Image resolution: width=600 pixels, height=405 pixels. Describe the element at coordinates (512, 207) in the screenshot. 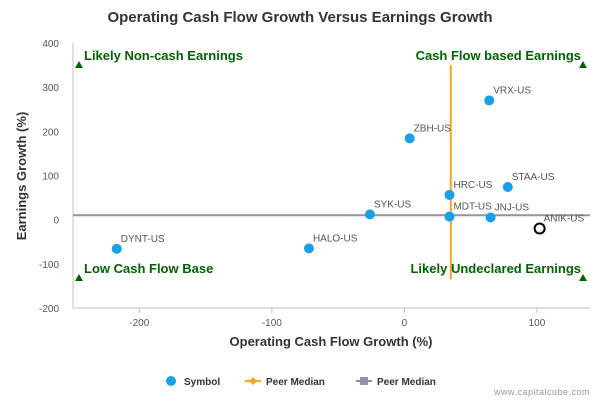

I see `data-point-label: JNJ-US` at that location.